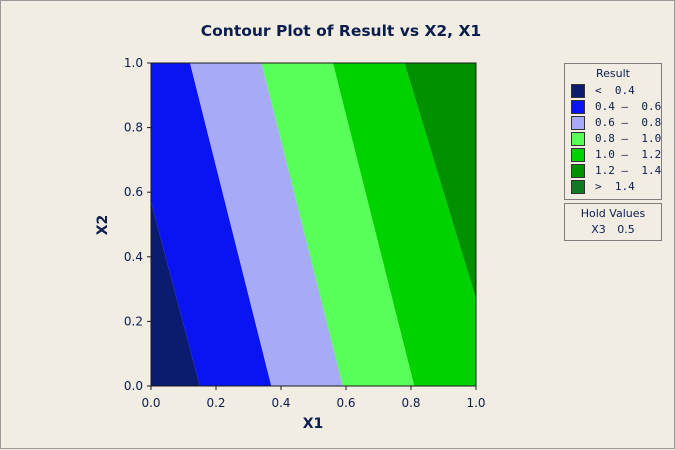 The height and width of the screenshot is (450, 675). Describe the element at coordinates (341, 31) in the screenshot. I see `chart-title: Contour Plot of Result vs X2, X1` at that location.